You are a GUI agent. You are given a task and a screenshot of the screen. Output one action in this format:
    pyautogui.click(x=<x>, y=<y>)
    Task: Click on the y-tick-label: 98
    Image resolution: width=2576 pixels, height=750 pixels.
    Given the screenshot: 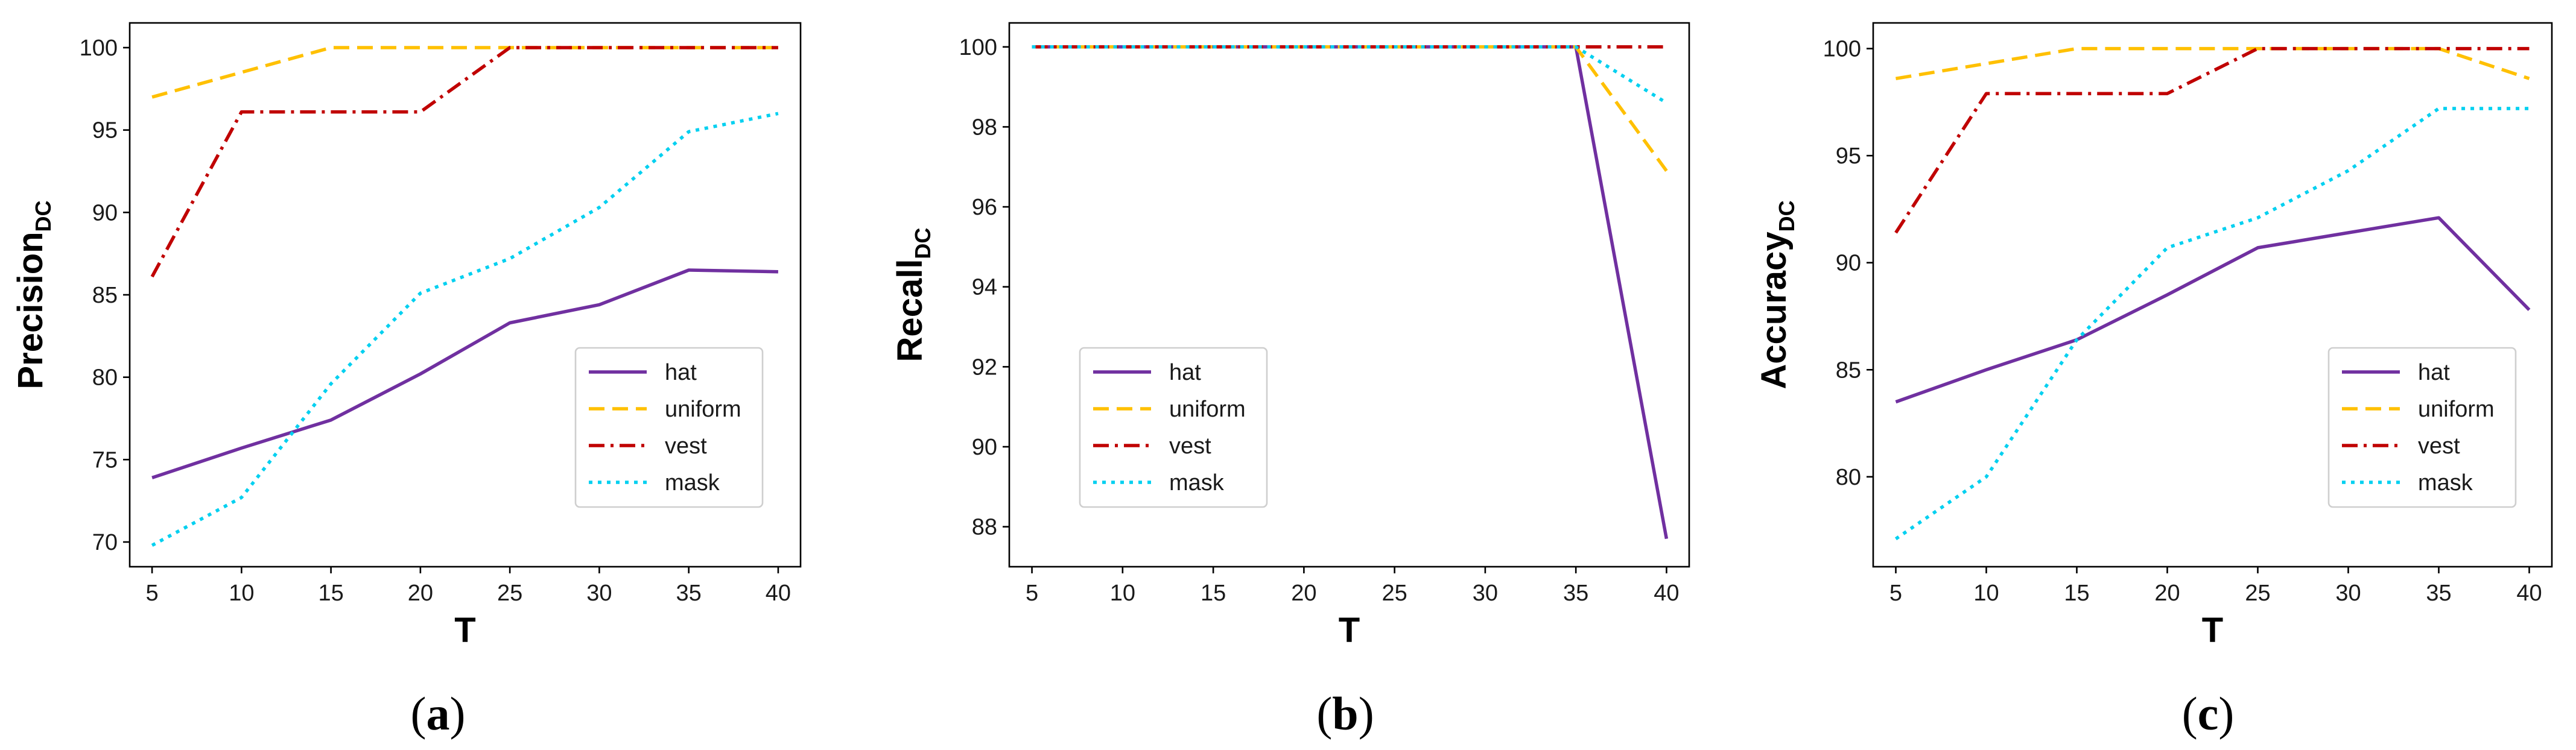 What is the action you would take?
    pyautogui.click(x=985, y=127)
    